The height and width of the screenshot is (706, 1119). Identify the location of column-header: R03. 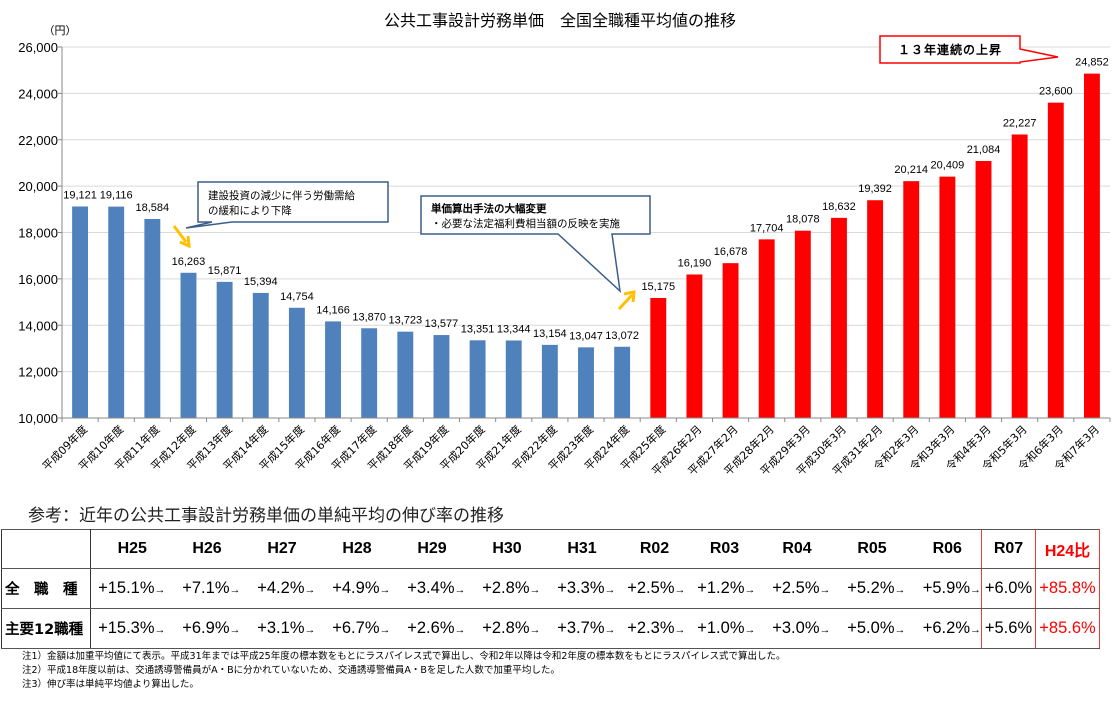
(720, 549).